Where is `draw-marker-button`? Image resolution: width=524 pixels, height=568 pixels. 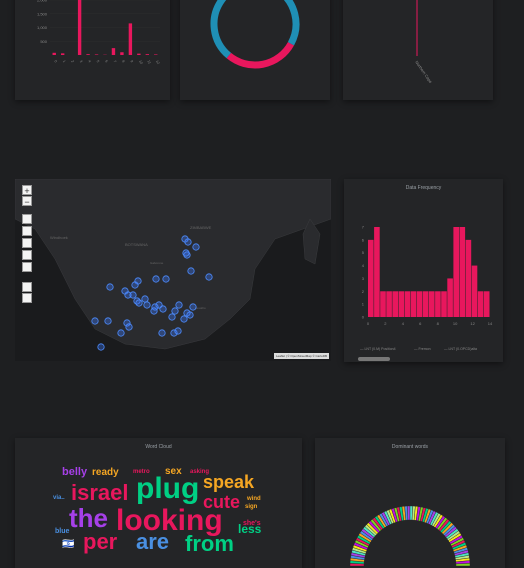 draw-marker-button is located at coordinates (27, 267).